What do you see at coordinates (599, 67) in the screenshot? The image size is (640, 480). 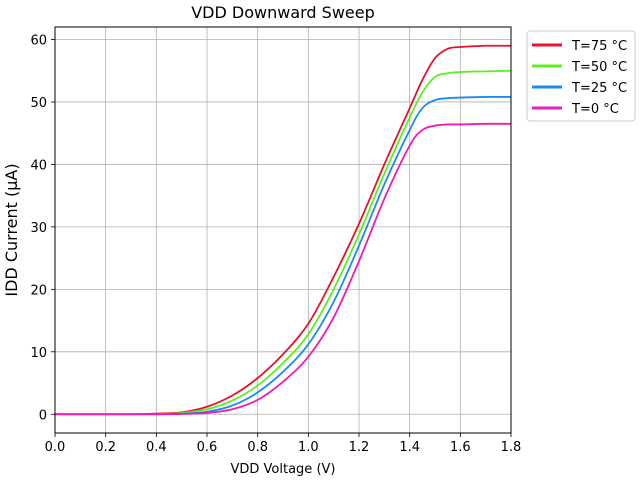 I see `legend-entry: T=50 °C` at bounding box center [599, 67].